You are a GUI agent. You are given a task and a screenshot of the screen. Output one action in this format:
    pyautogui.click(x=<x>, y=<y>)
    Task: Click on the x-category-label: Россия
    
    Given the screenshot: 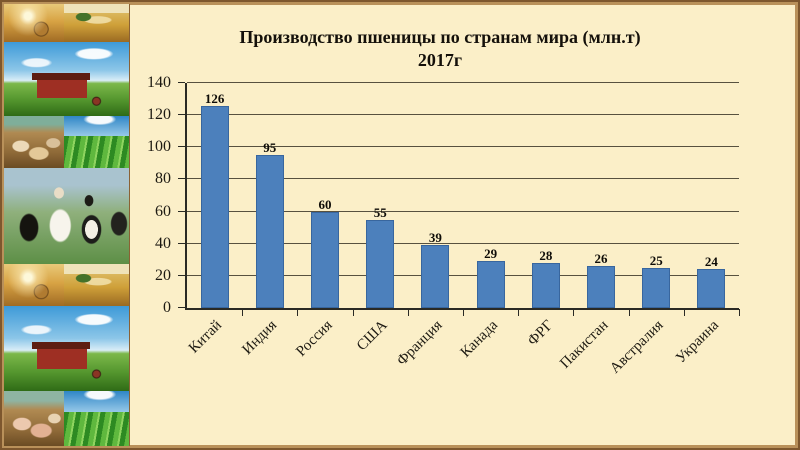 What is the action you would take?
    pyautogui.click(x=314, y=338)
    